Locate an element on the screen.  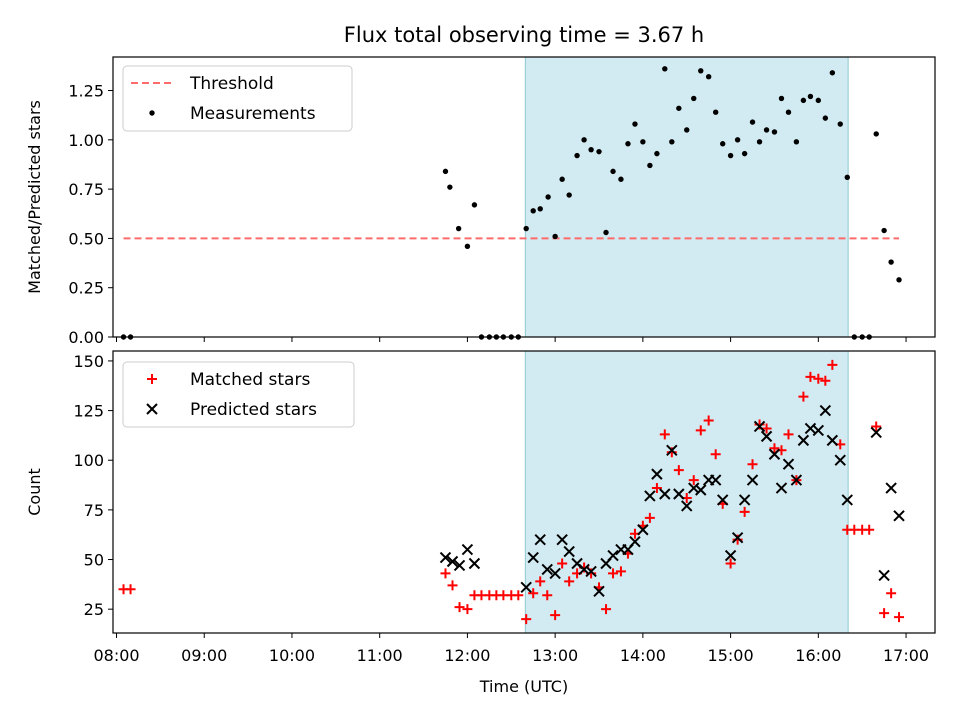
legend-measurement-swatch is located at coordinates (152, 113).